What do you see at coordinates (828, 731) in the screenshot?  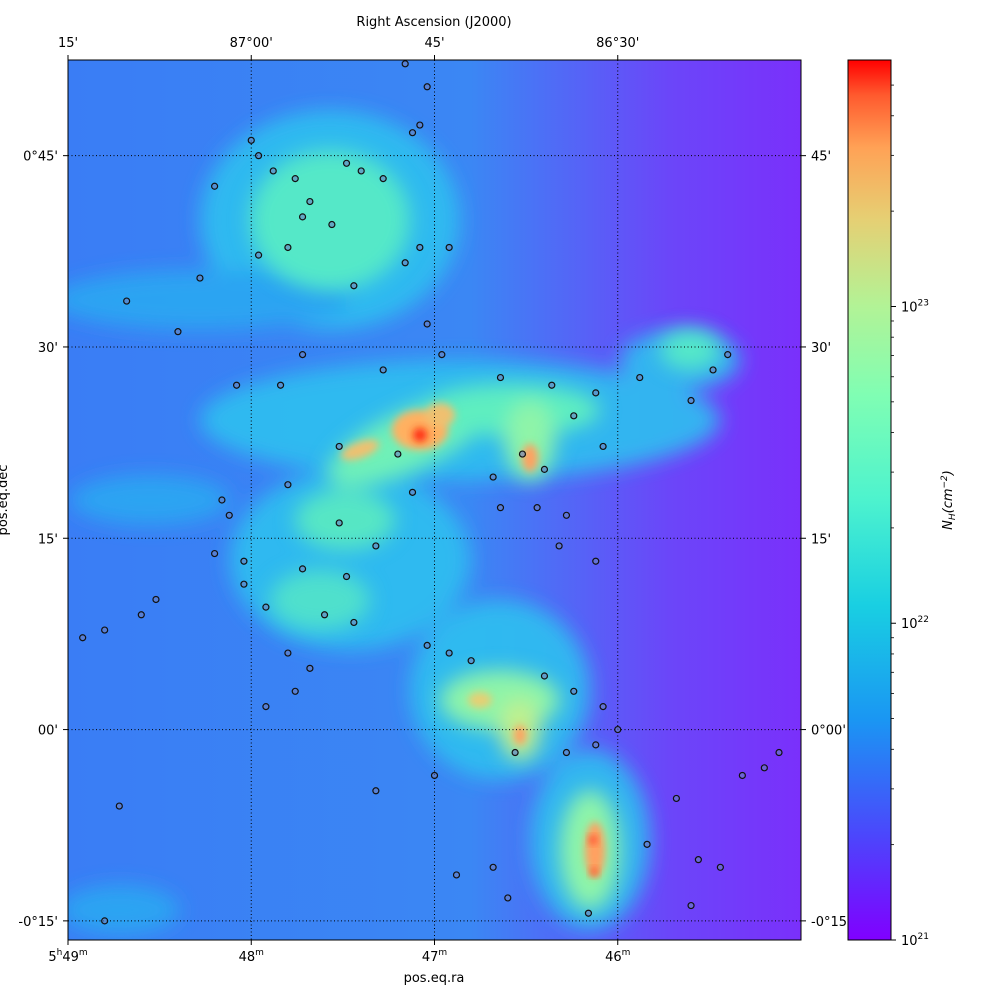 I see `right-tick-label: 0°00'` at bounding box center [828, 731].